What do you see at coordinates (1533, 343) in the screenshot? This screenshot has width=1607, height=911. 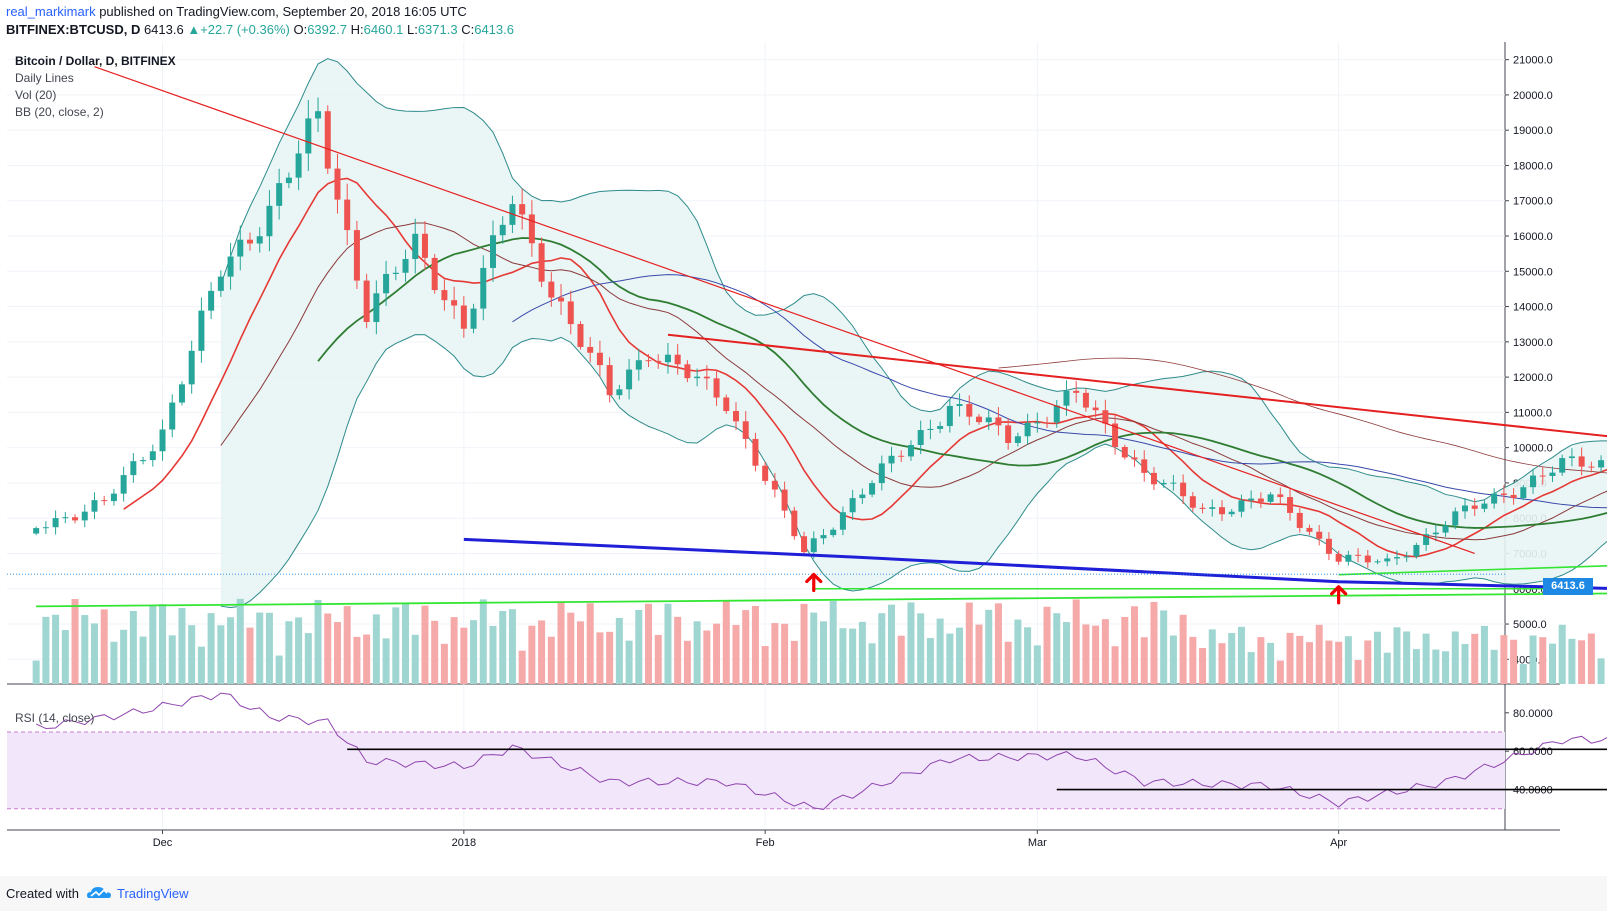 I see `price-tick-label: 13000.0` at bounding box center [1533, 343].